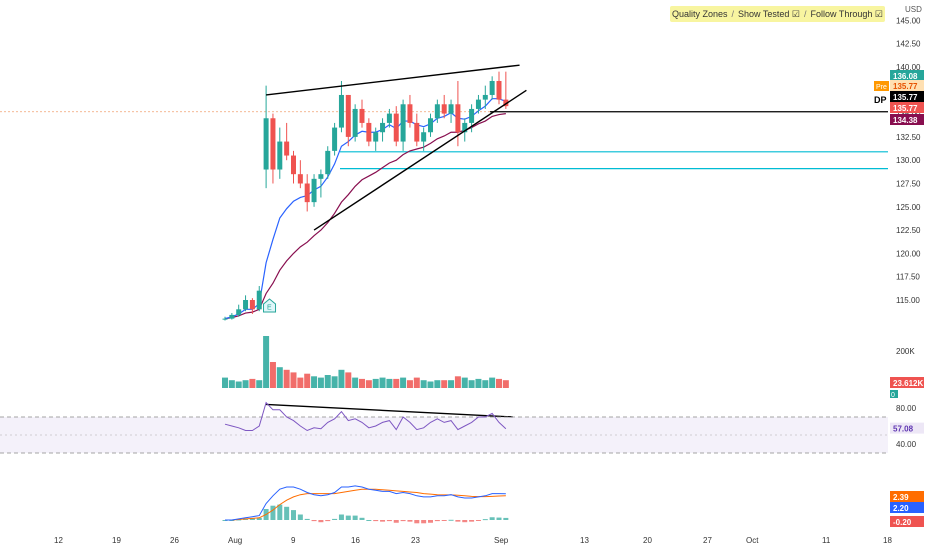 This screenshot has height=550, width=932. I want to click on dp-price-label-bg, so click(907, 107).